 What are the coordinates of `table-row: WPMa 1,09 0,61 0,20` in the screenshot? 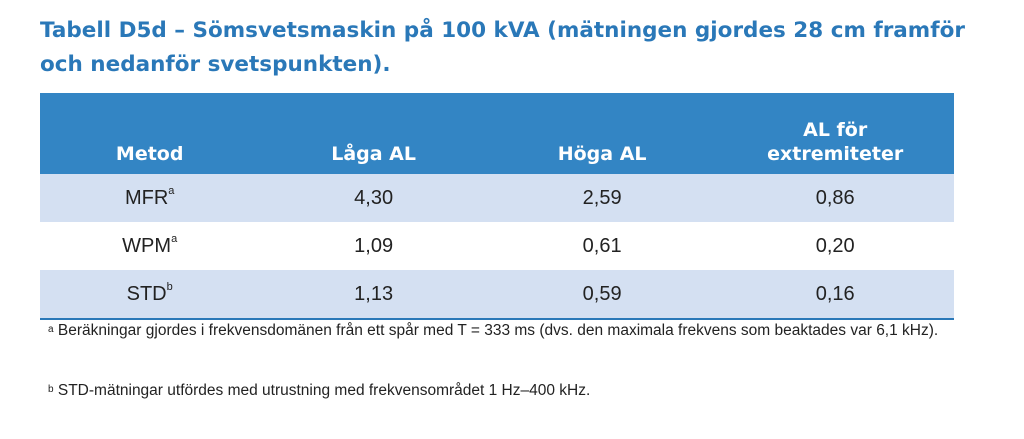 It's located at (497, 246).